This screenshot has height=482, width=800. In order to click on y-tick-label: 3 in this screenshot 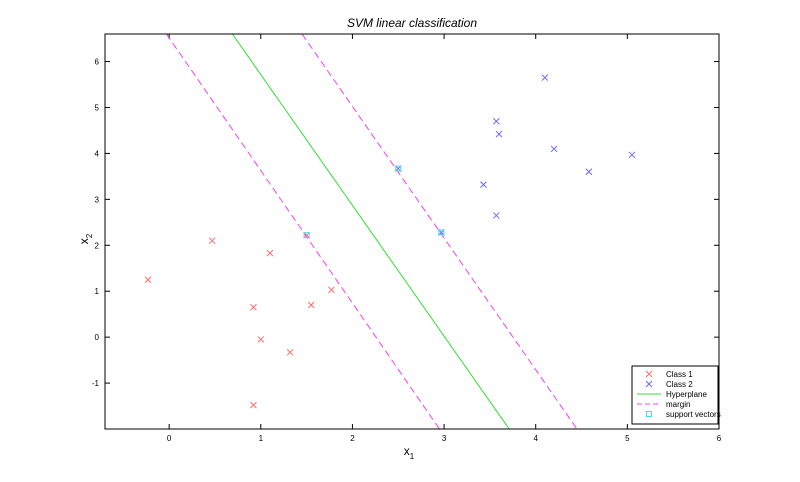, I will do `click(97, 199)`.